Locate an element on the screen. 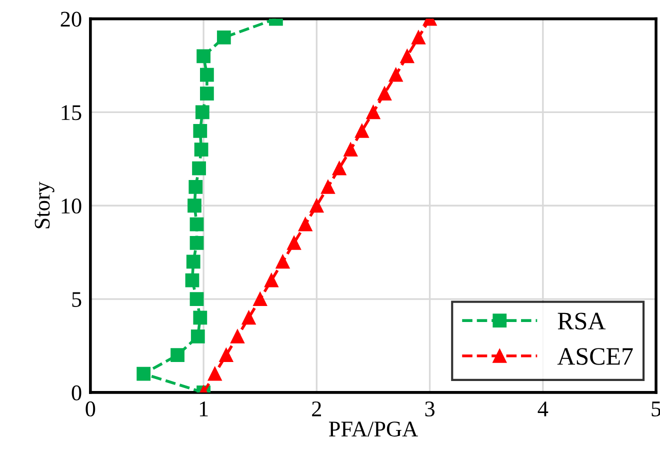 This screenshot has width=660, height=470. y-tick-label: 5 is located at coordinates (77, 299).